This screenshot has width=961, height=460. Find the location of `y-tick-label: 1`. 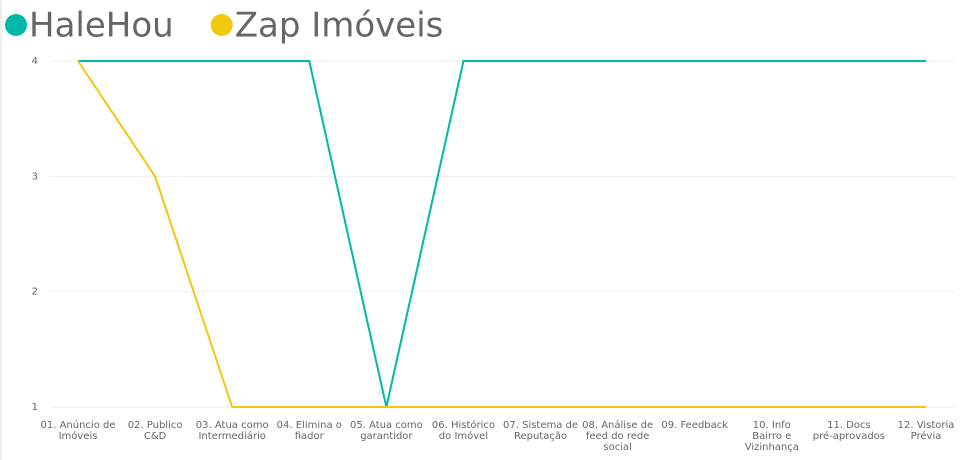

y-tick-label: 1 is located at coordinates (35, 407).